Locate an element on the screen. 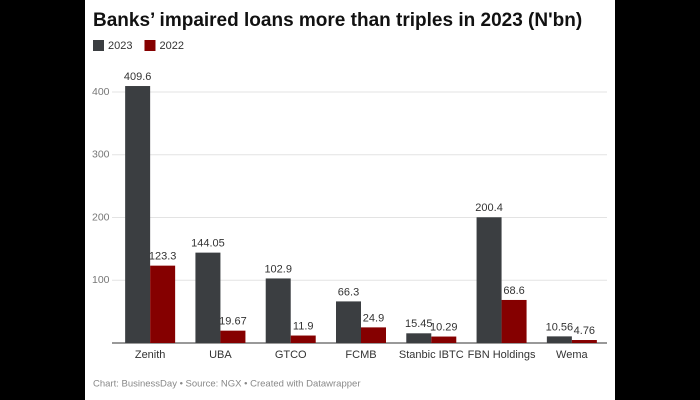  x-tick-label: FCMB is located at coordinates (360, 355).